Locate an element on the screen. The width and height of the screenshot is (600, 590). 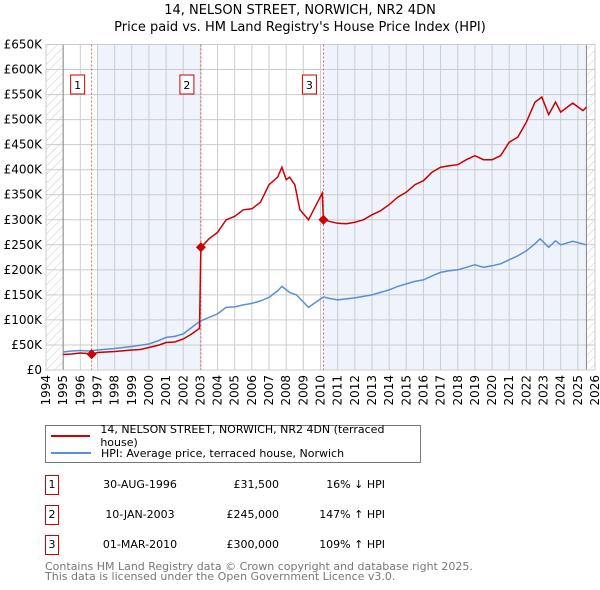
x-tick-label: 2020 is located at coordinates (492, 390).